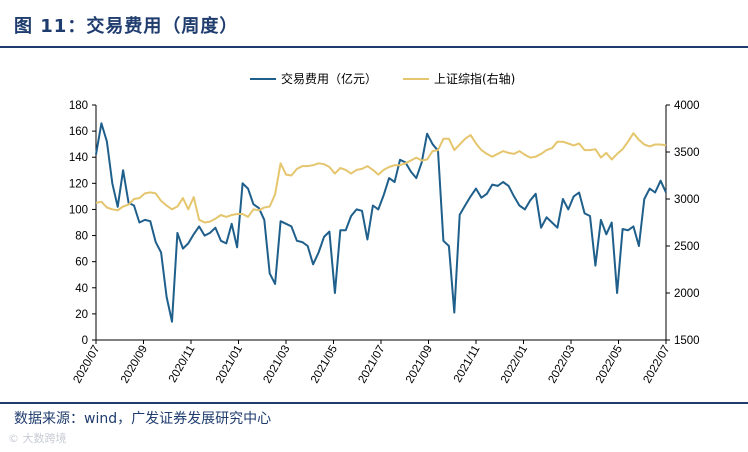  I want to click on legend-label-trading-fee: 交易费用（亿元）, so click(329, 78).